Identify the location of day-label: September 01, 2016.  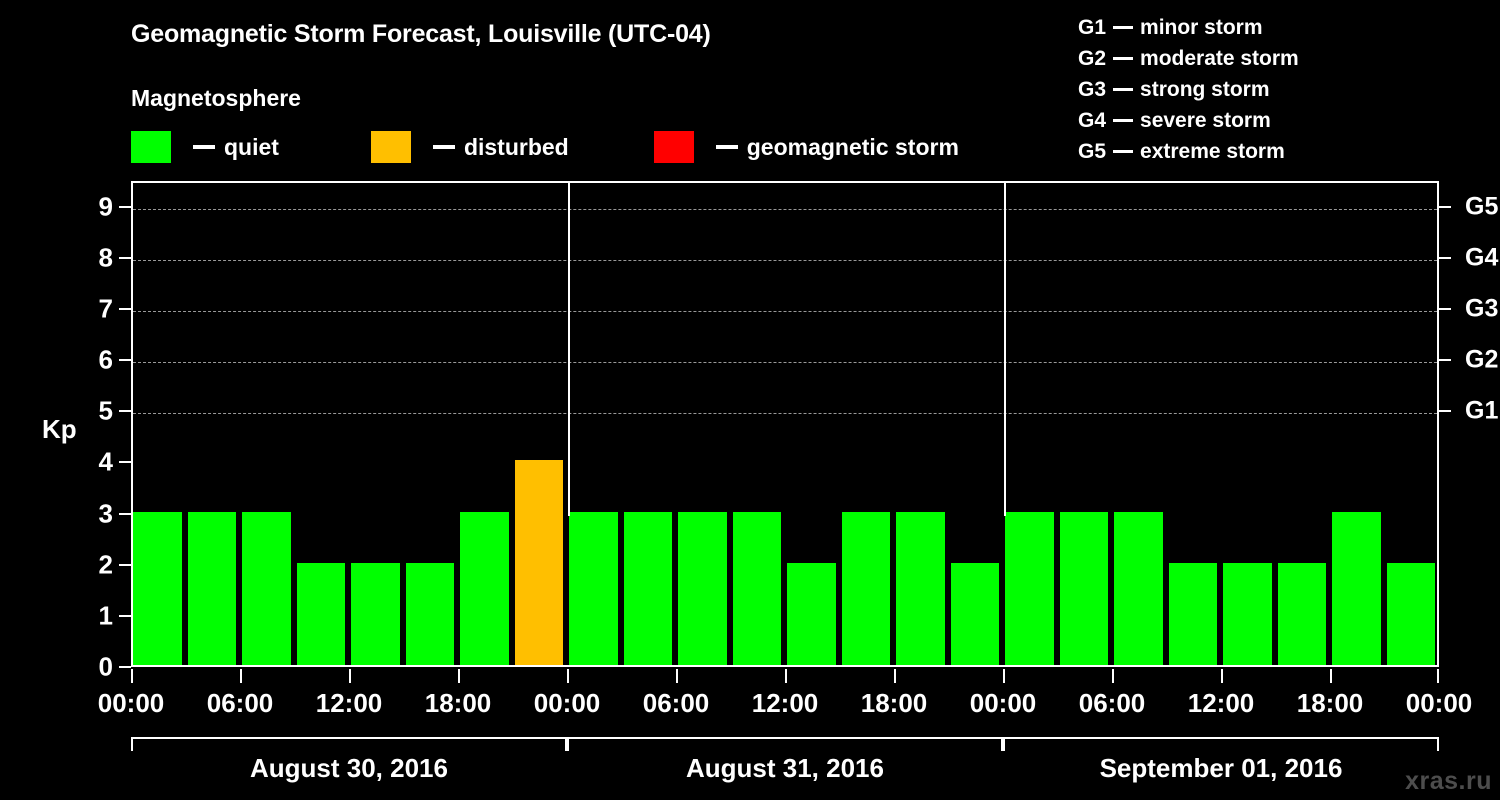
(1221, 768).